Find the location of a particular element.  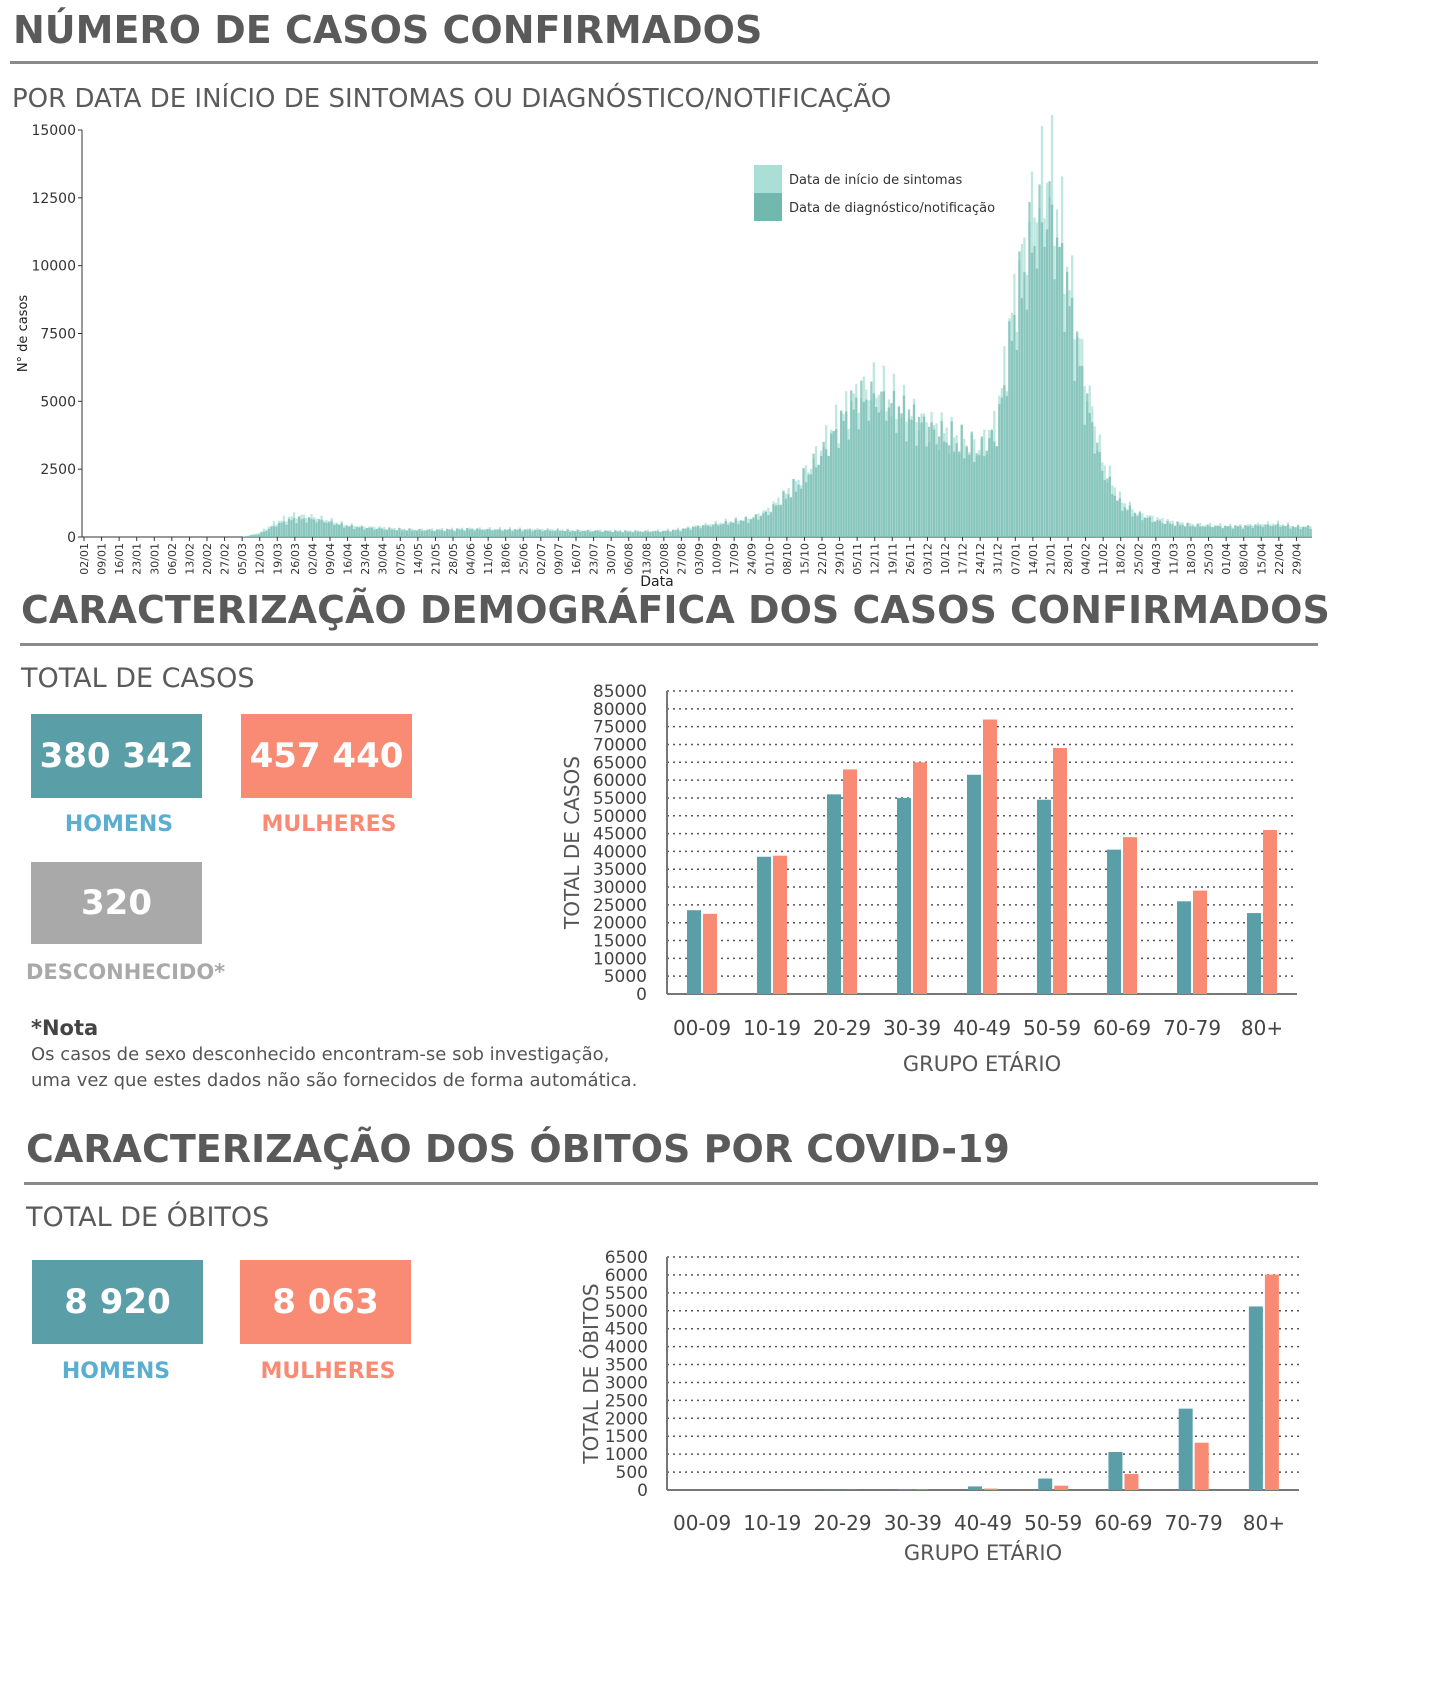

x-tick-label: 11/02 is located at coordinates (1103, 559).